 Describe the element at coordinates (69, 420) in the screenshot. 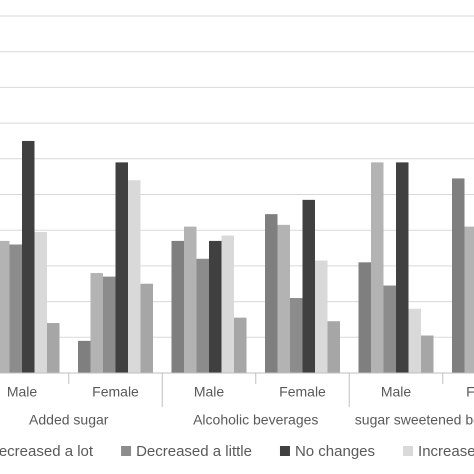

I see `group-label: Added sugar` at that location.